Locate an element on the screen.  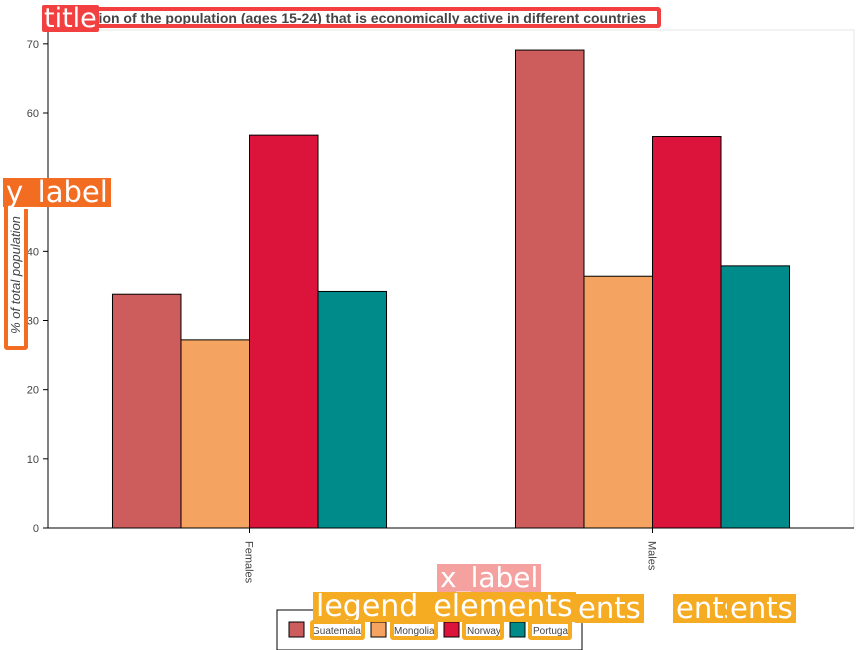
y-tick-label: 30 is located at coordinates (33, 322).